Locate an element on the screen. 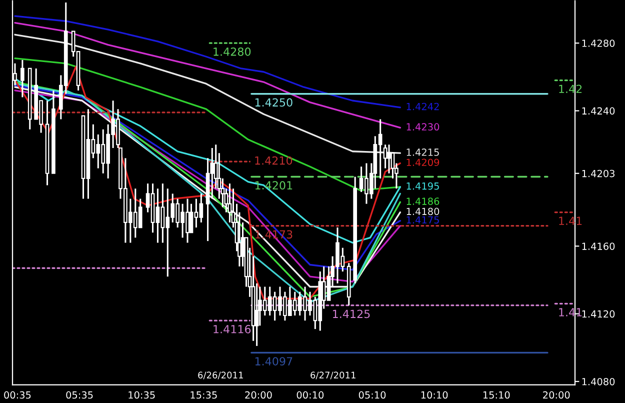  series-label: 1.4175 is located at coordinates (422, 220).